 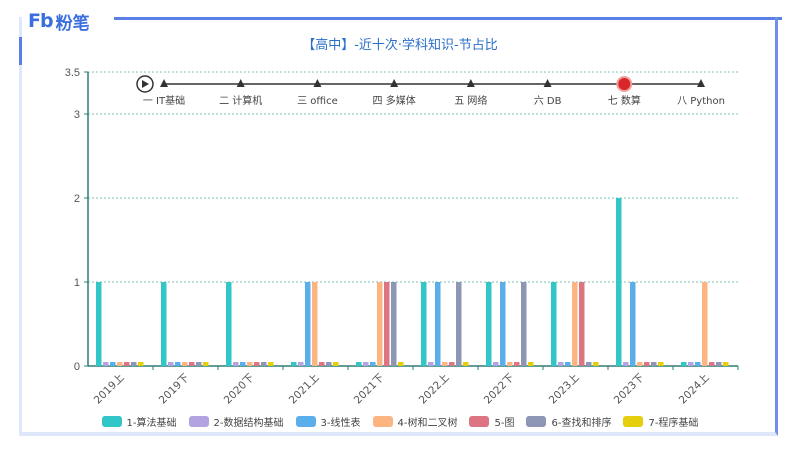 I want to click on timeline-label: 六 DB, so click(x=548, y=101).